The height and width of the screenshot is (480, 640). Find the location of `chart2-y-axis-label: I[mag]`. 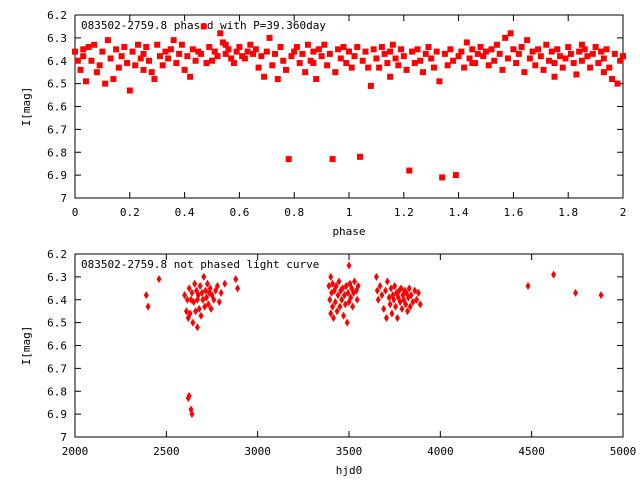

chart2-y-axis-label: I[mag] is located at coordinates (26, 346).